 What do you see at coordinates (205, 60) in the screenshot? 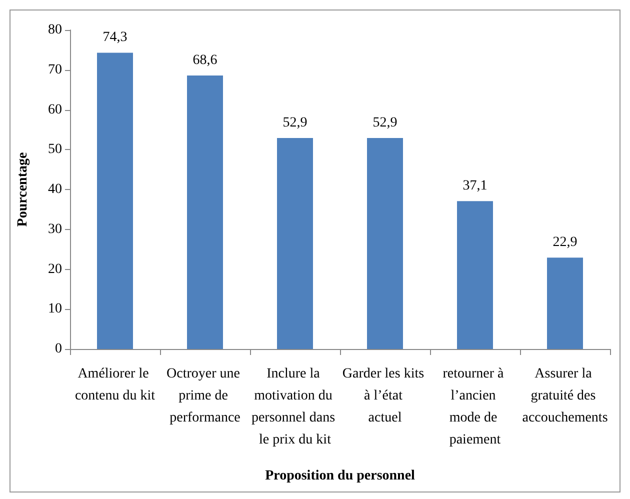
I see `data-label: 68,6` at bounding box center [205, 60].